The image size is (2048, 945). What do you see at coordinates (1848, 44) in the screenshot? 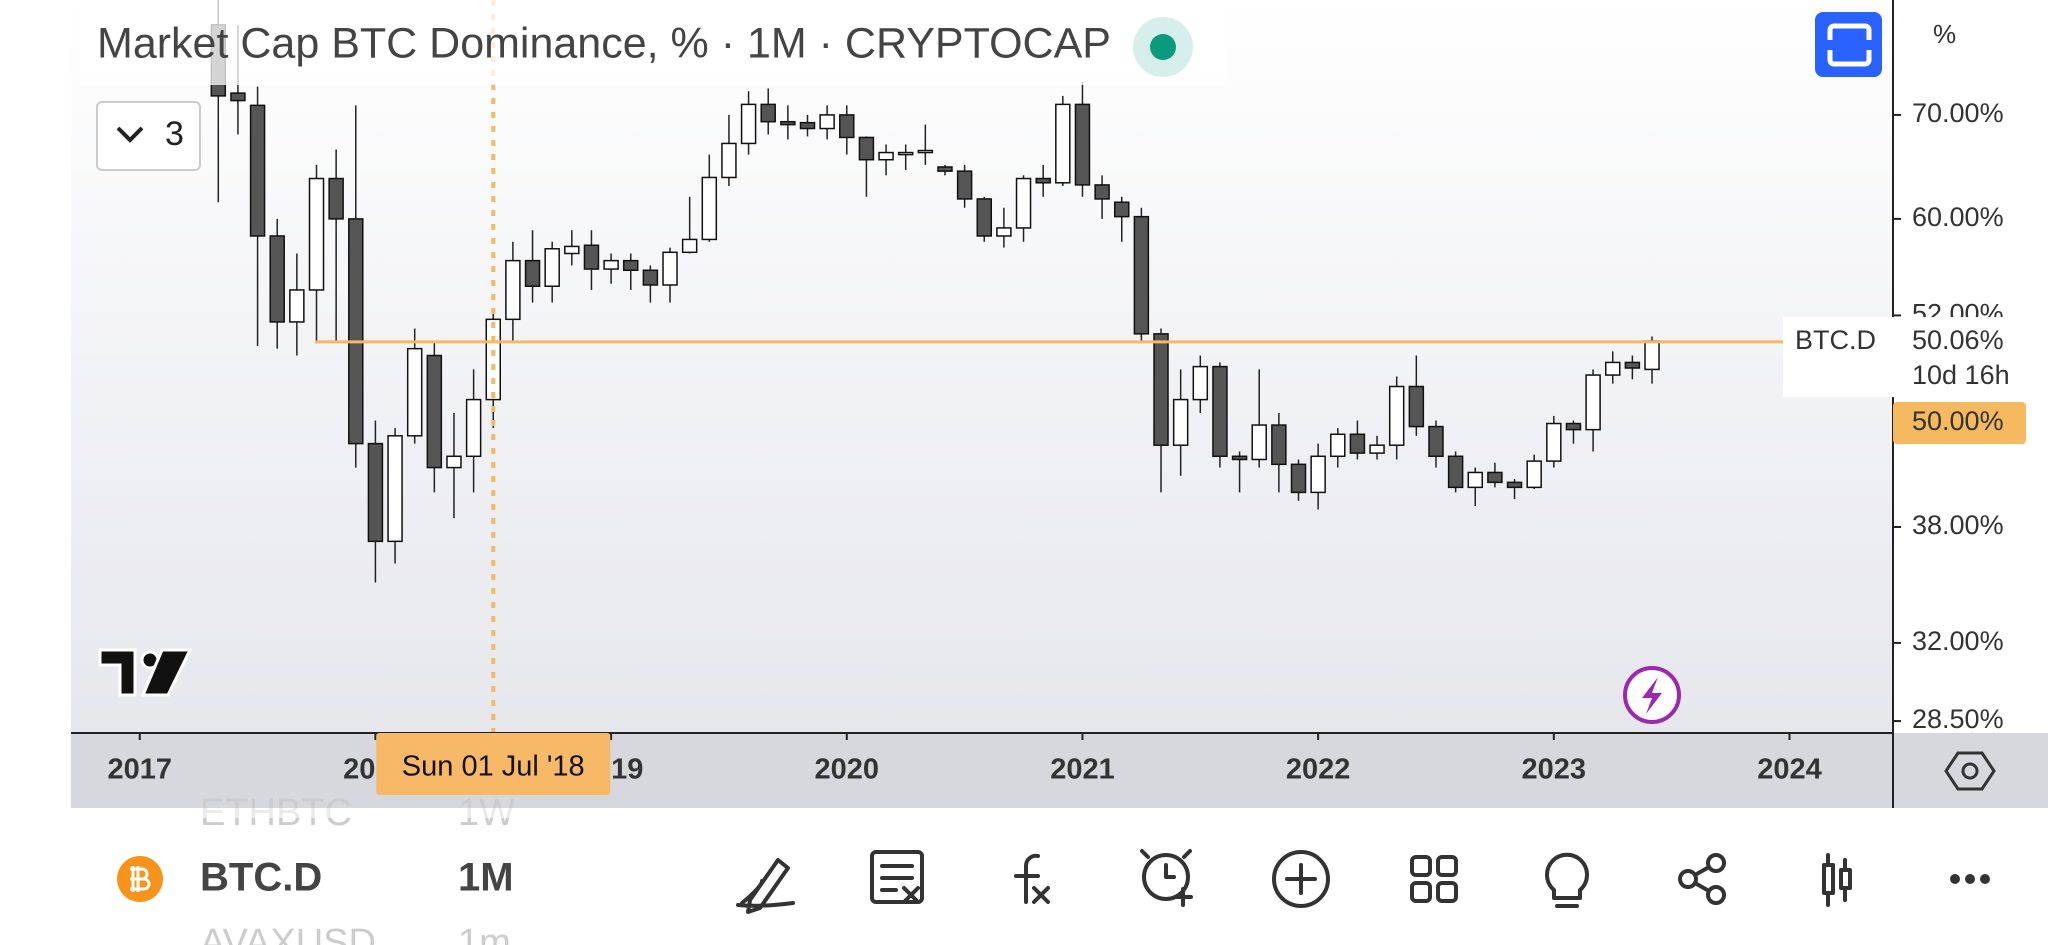
I see `fullscreen-button` at bounding box center [1848, 44].